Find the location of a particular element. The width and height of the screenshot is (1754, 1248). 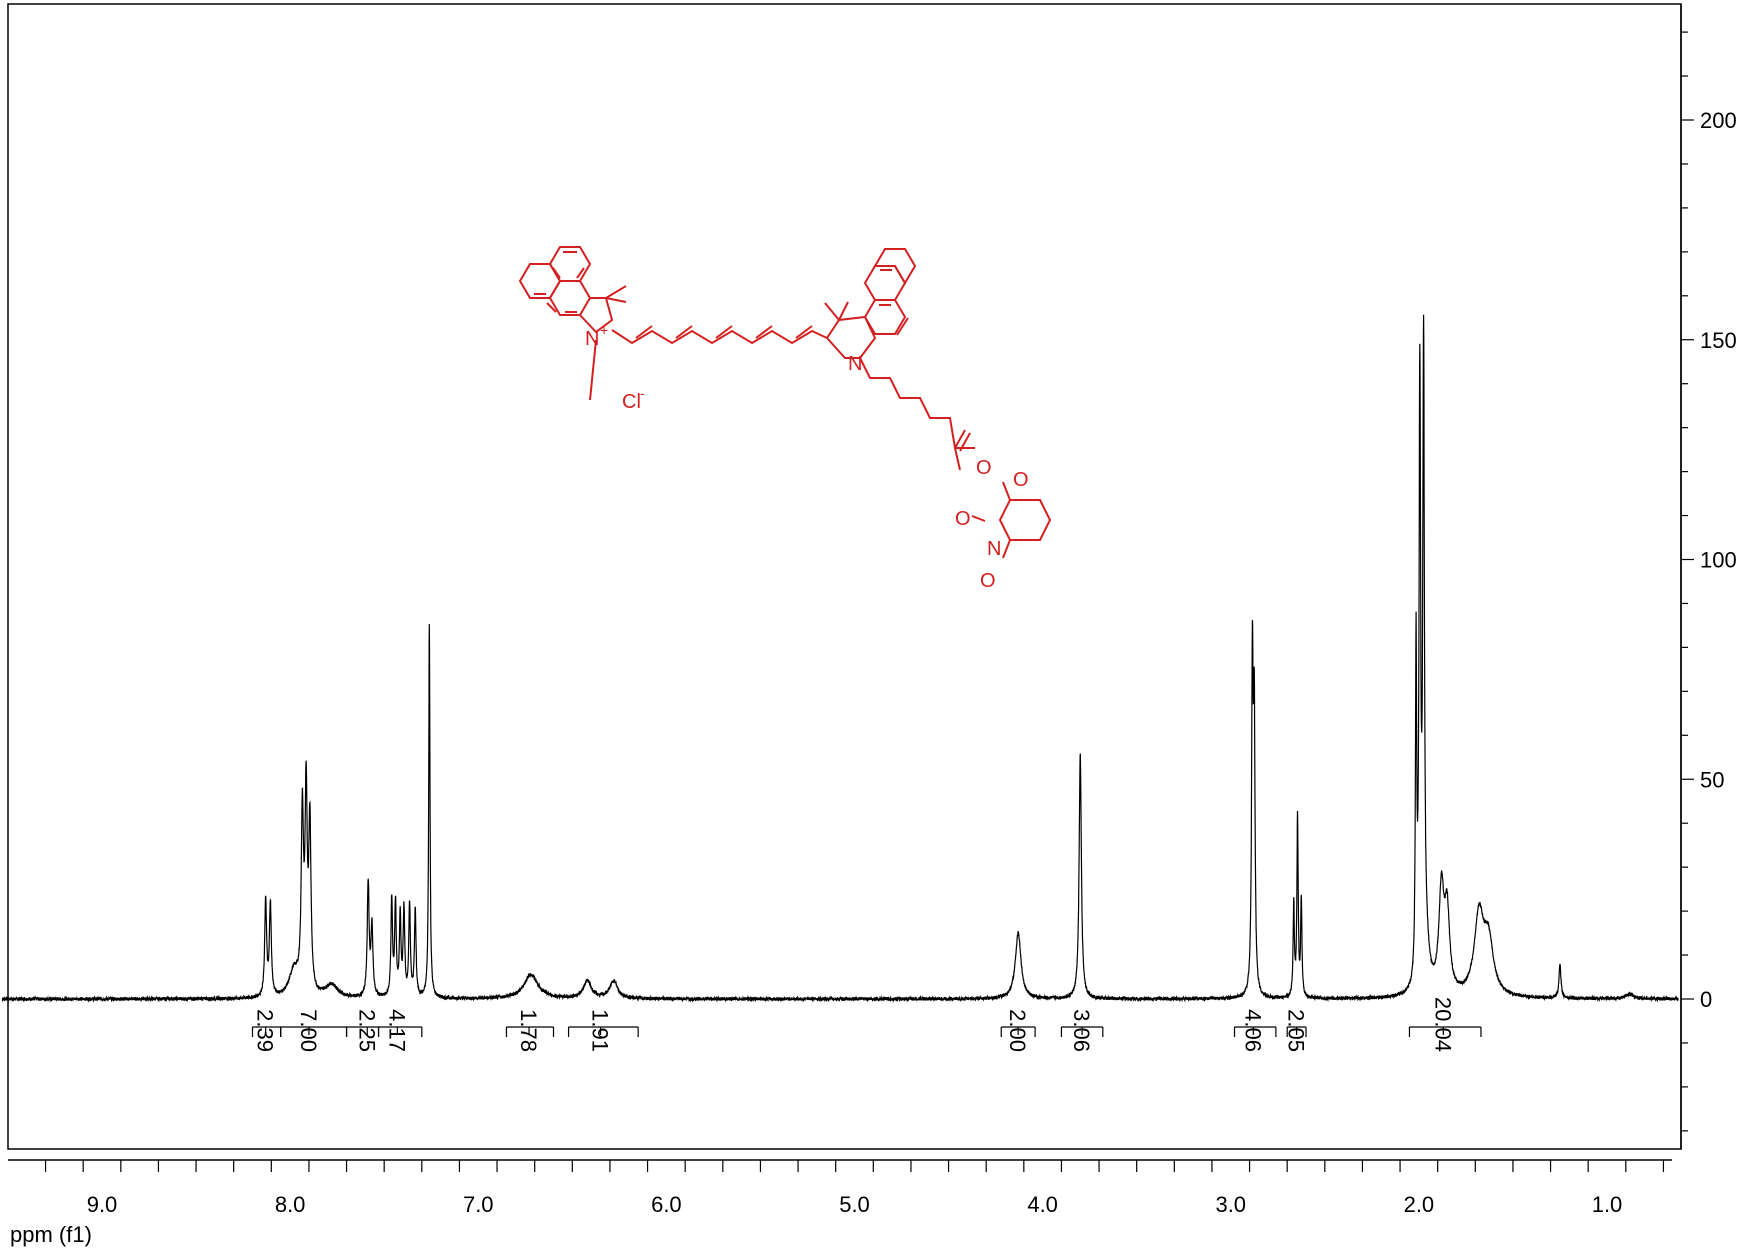

y-tick-label: 100 is located at coordinates (1718, 560).